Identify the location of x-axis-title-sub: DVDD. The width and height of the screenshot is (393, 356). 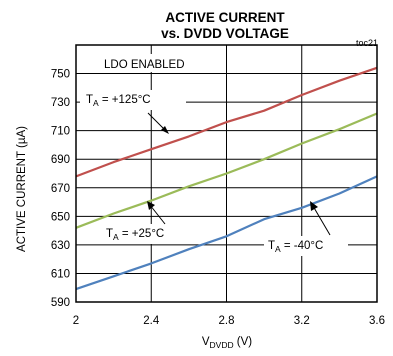
(222, 345).